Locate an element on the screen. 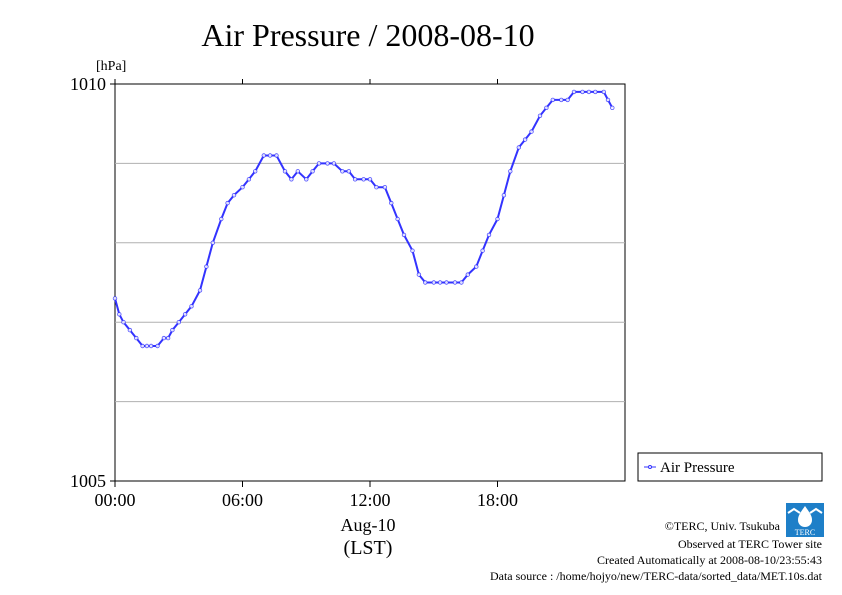 This screenshot has width=842, height=595. observed-text: Observed at TERC Tower site is located at coordinates (749, 544).